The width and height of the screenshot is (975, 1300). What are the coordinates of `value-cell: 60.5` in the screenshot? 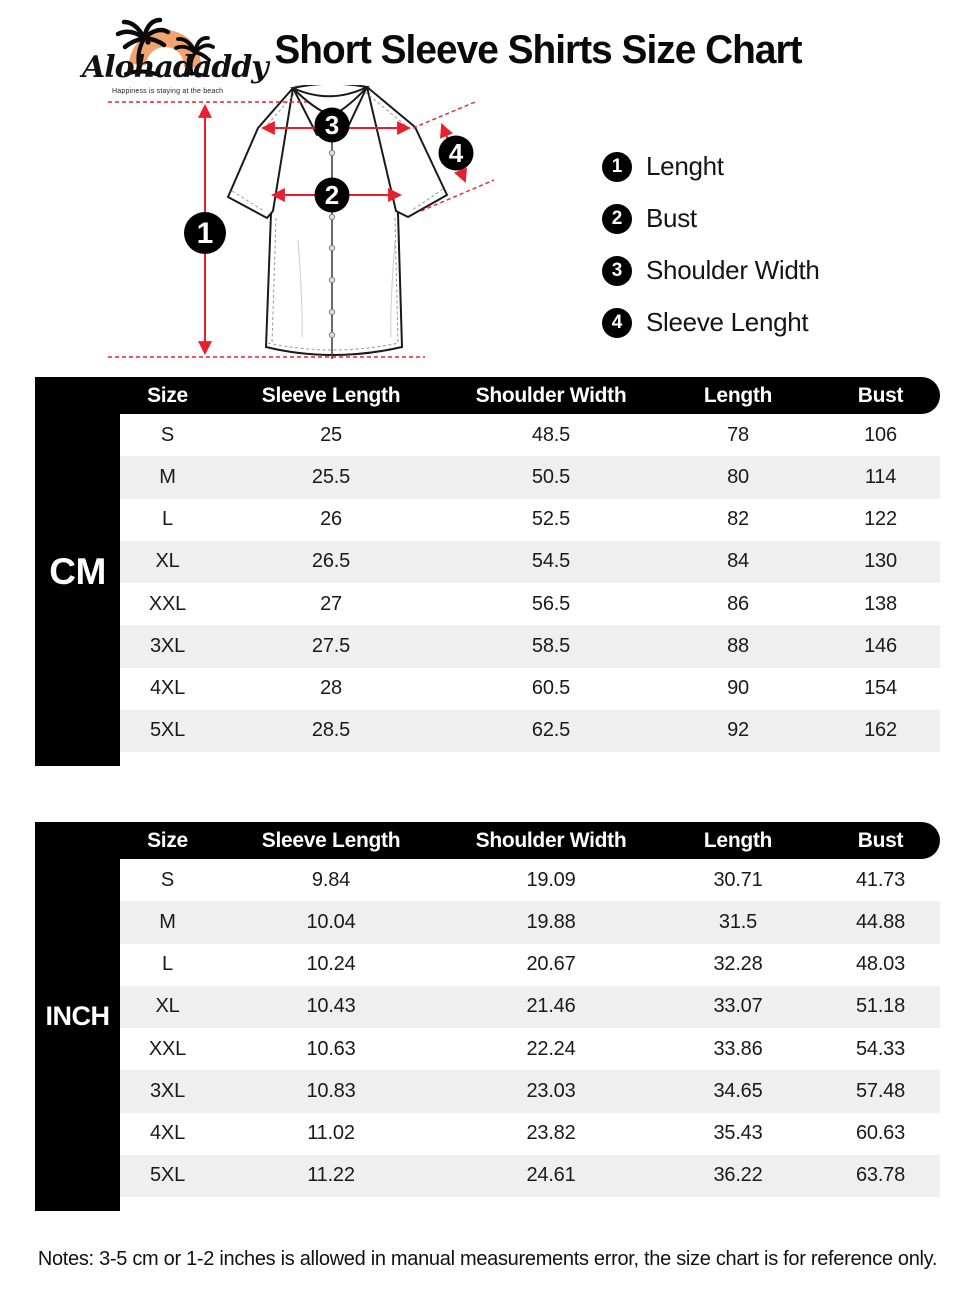 It's located at (551, 688).